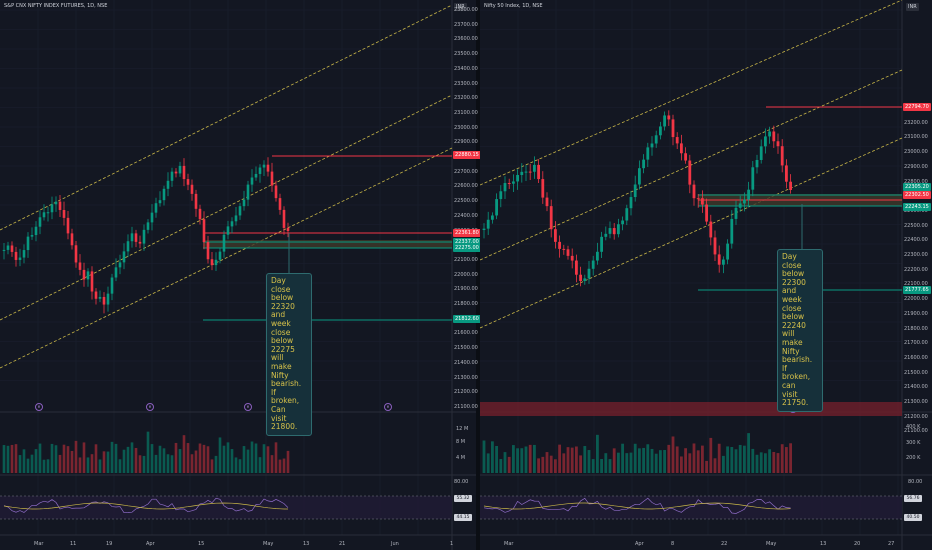  What do you see at coordinates (462, 429) in the screenshot?
I see `volume-axis-label: 12 M` at bounding box center [462, 429].